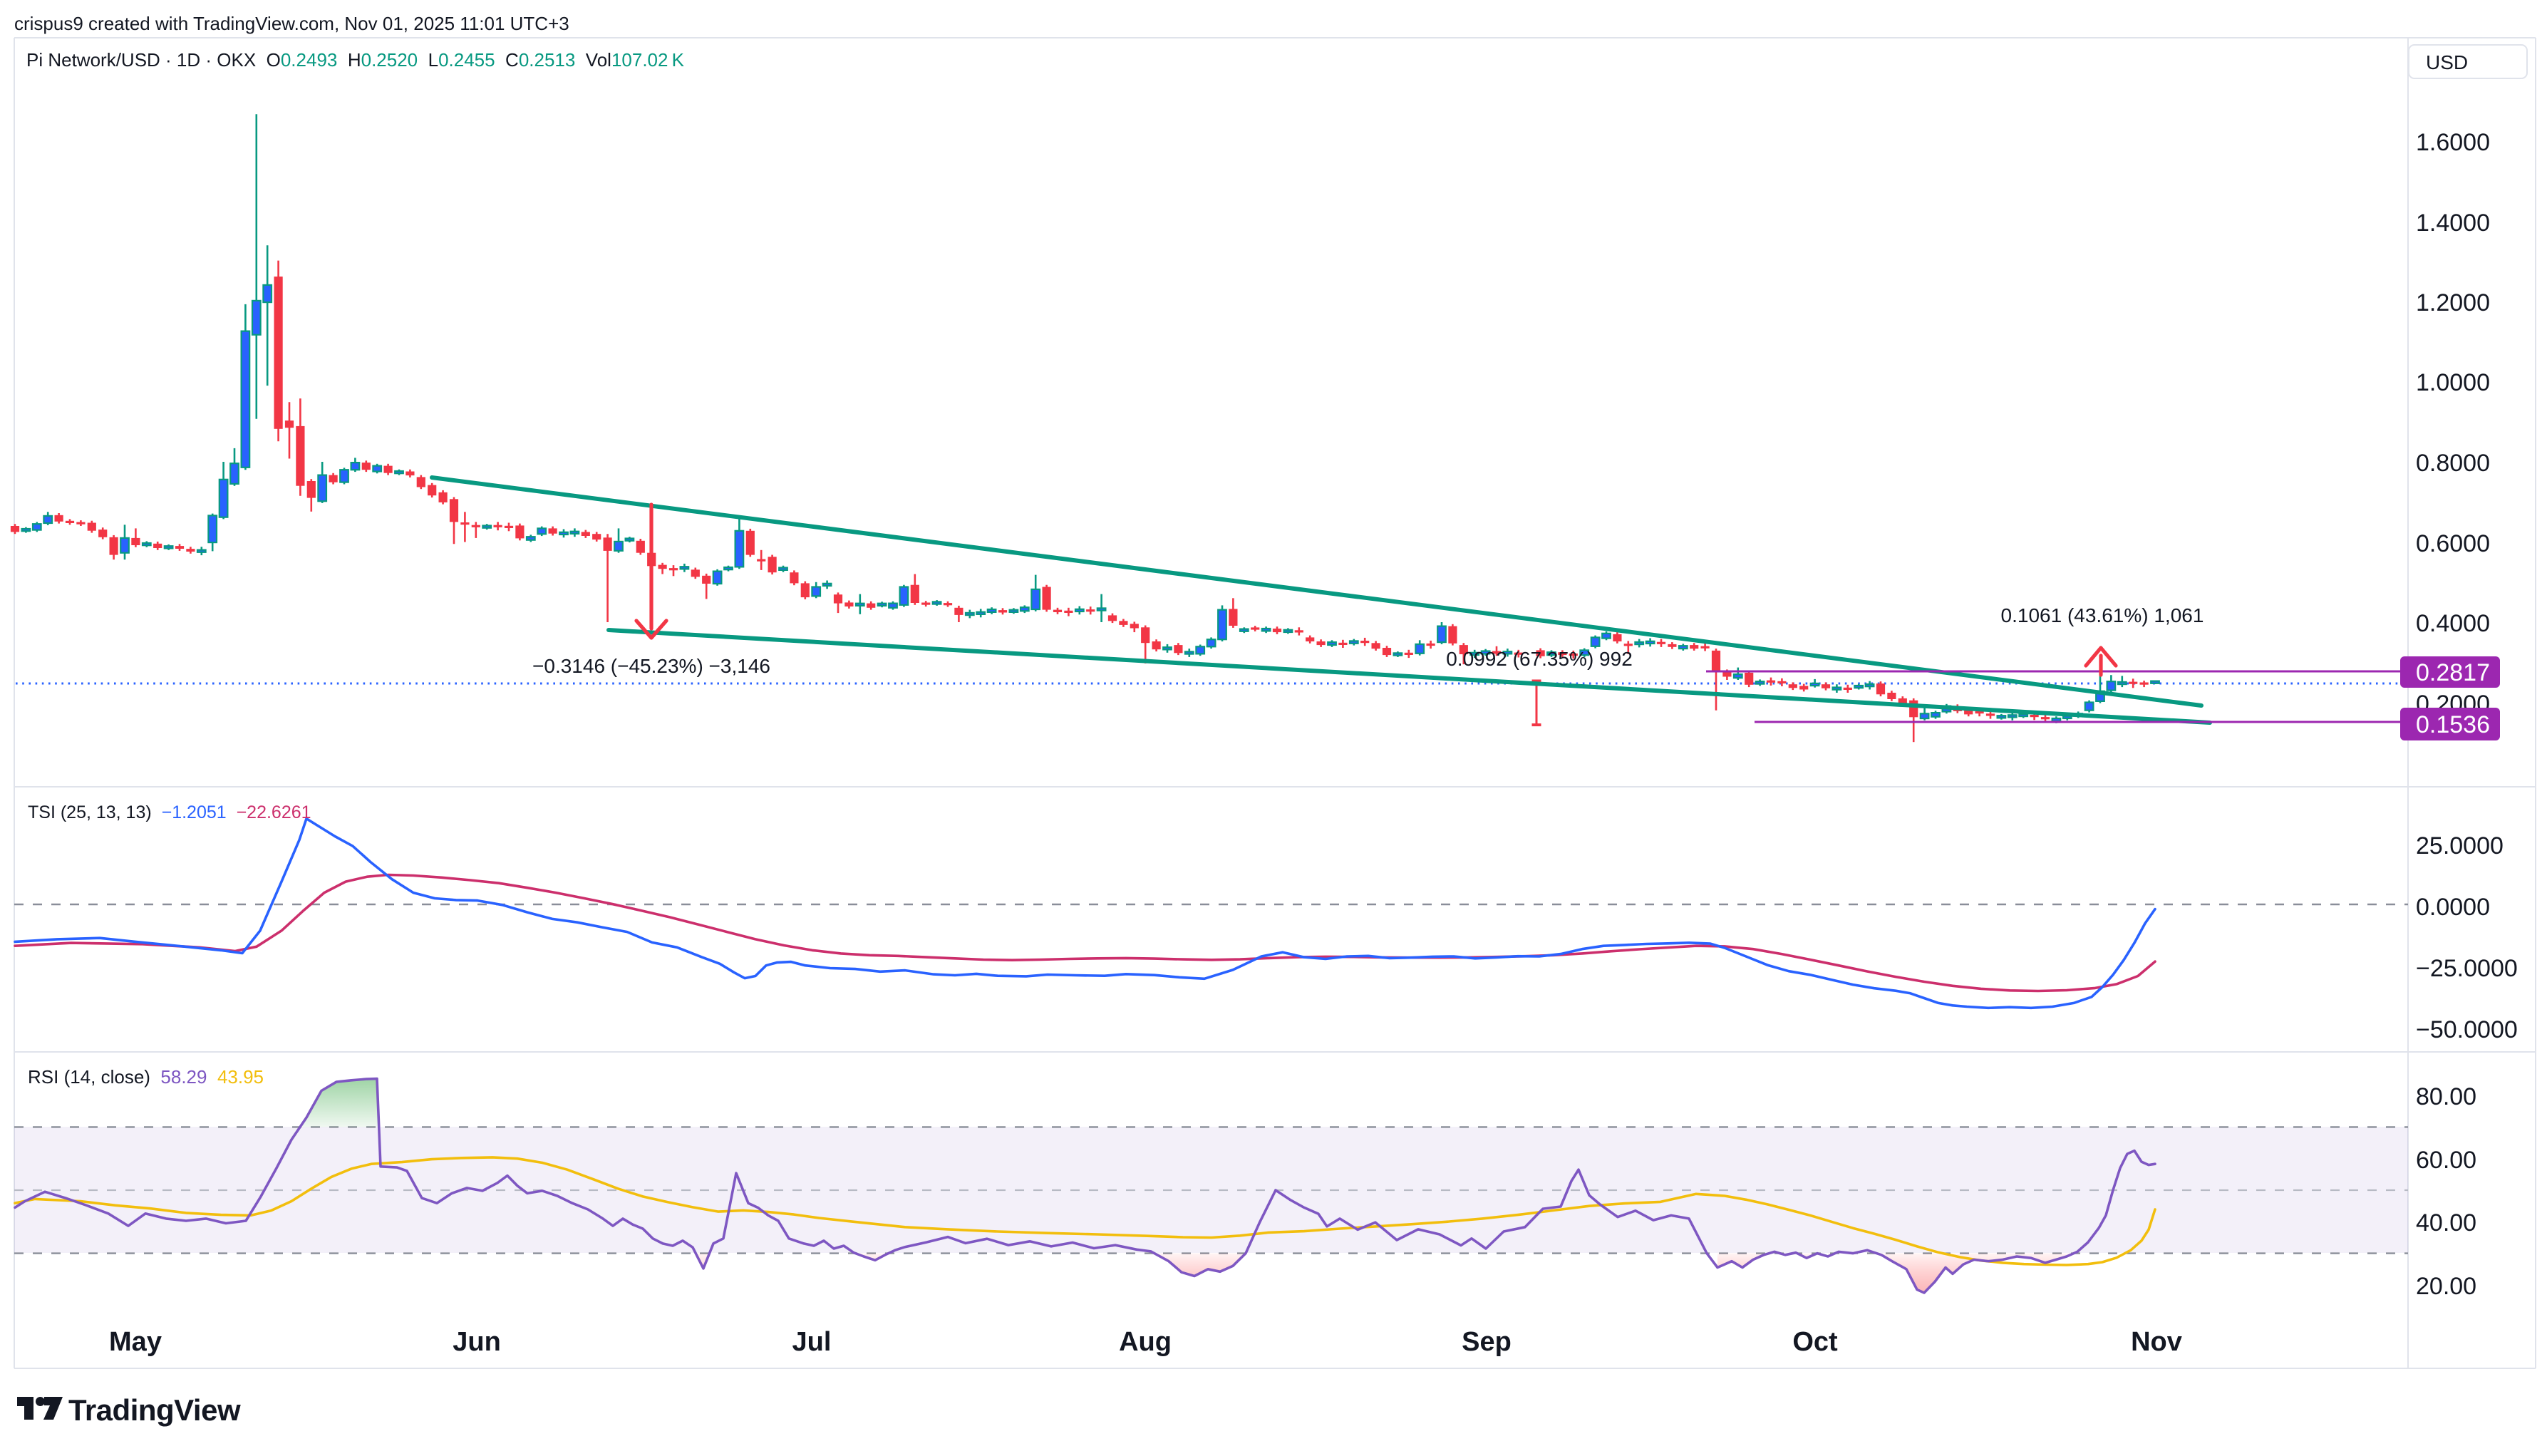  I want to click on svg-text: 1.2000, so click(2453, 302).